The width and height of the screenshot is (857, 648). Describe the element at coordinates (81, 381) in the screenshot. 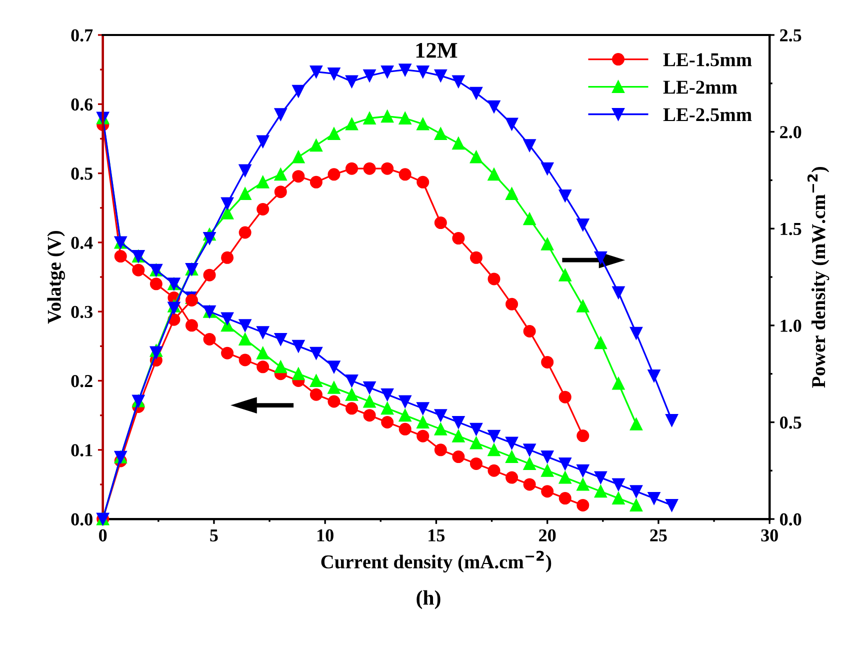

I see `y-tick-label: 0.2` at that location.